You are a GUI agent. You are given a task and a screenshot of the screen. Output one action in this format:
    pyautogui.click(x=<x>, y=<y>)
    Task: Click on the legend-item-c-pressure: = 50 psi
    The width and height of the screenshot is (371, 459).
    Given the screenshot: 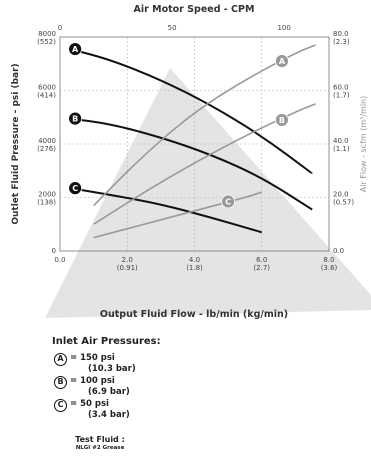 What is the action you would take?
    pyautogui.click(x=89, y=404)
    